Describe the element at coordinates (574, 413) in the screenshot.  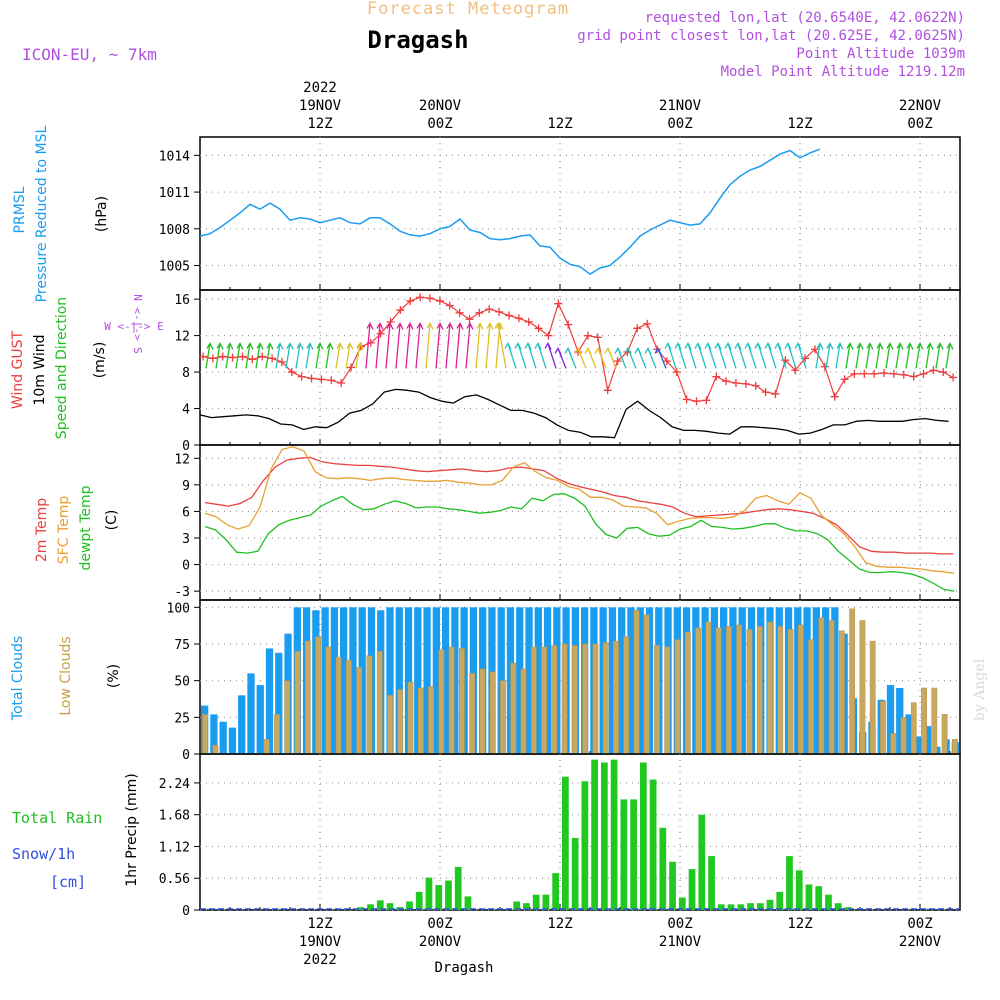
I see `wind-10m-line` at that location.